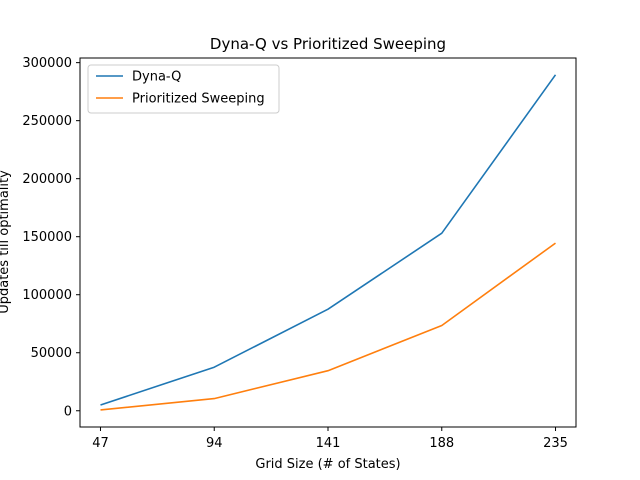  What do you see at coordinates (327, 464) in the screenshot?
I see `x-axis-label: Grid Size (# of States)` at bounding box center [327, 464].